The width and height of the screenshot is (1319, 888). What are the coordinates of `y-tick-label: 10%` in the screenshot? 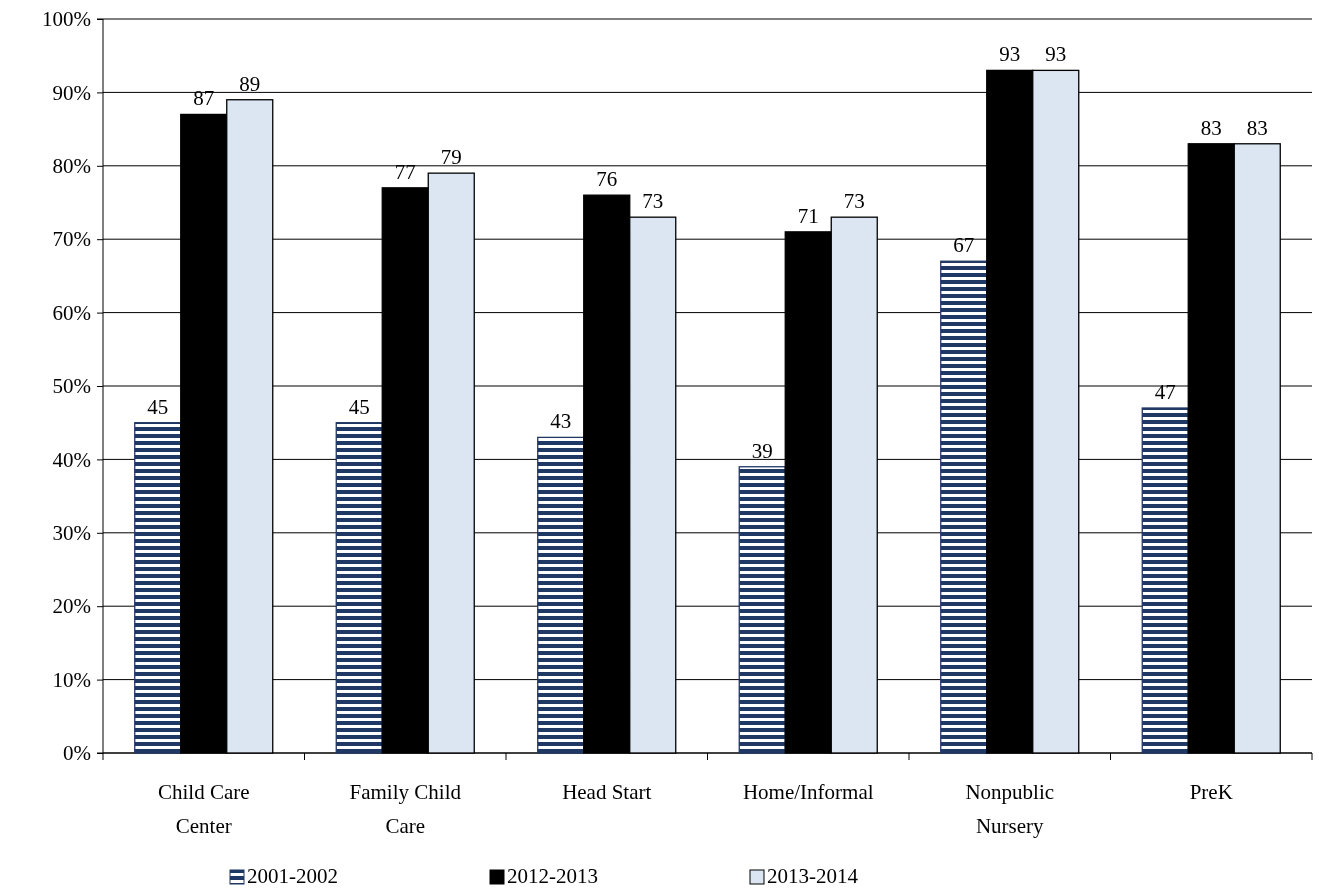 It's located at (71, 679).